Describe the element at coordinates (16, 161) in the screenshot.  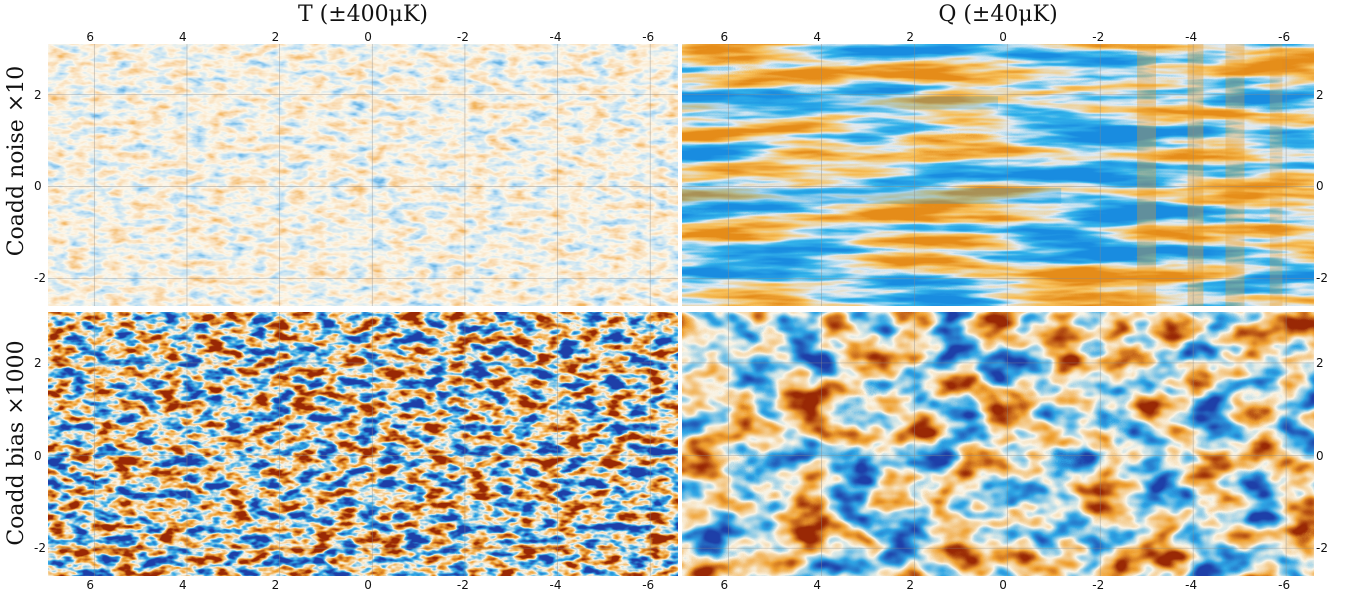
I see `row-label-noise: Coadd noise ×10` at that location.